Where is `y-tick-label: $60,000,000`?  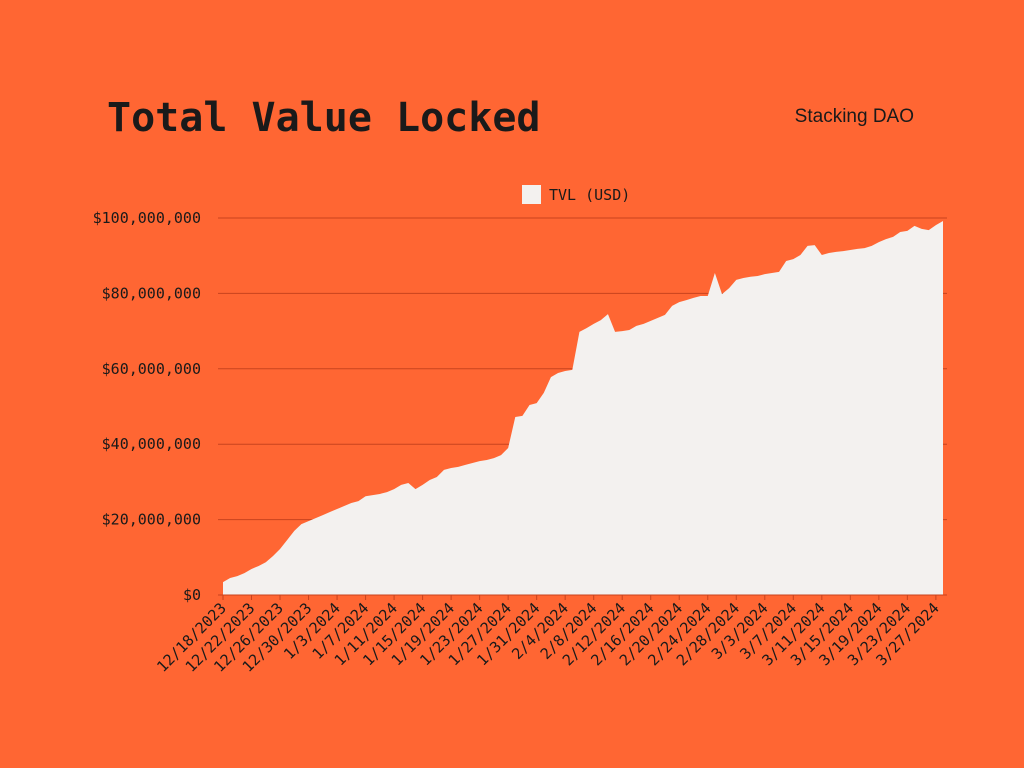
y-tick-label: $60,000,000 is located at coordinates (151, 369).